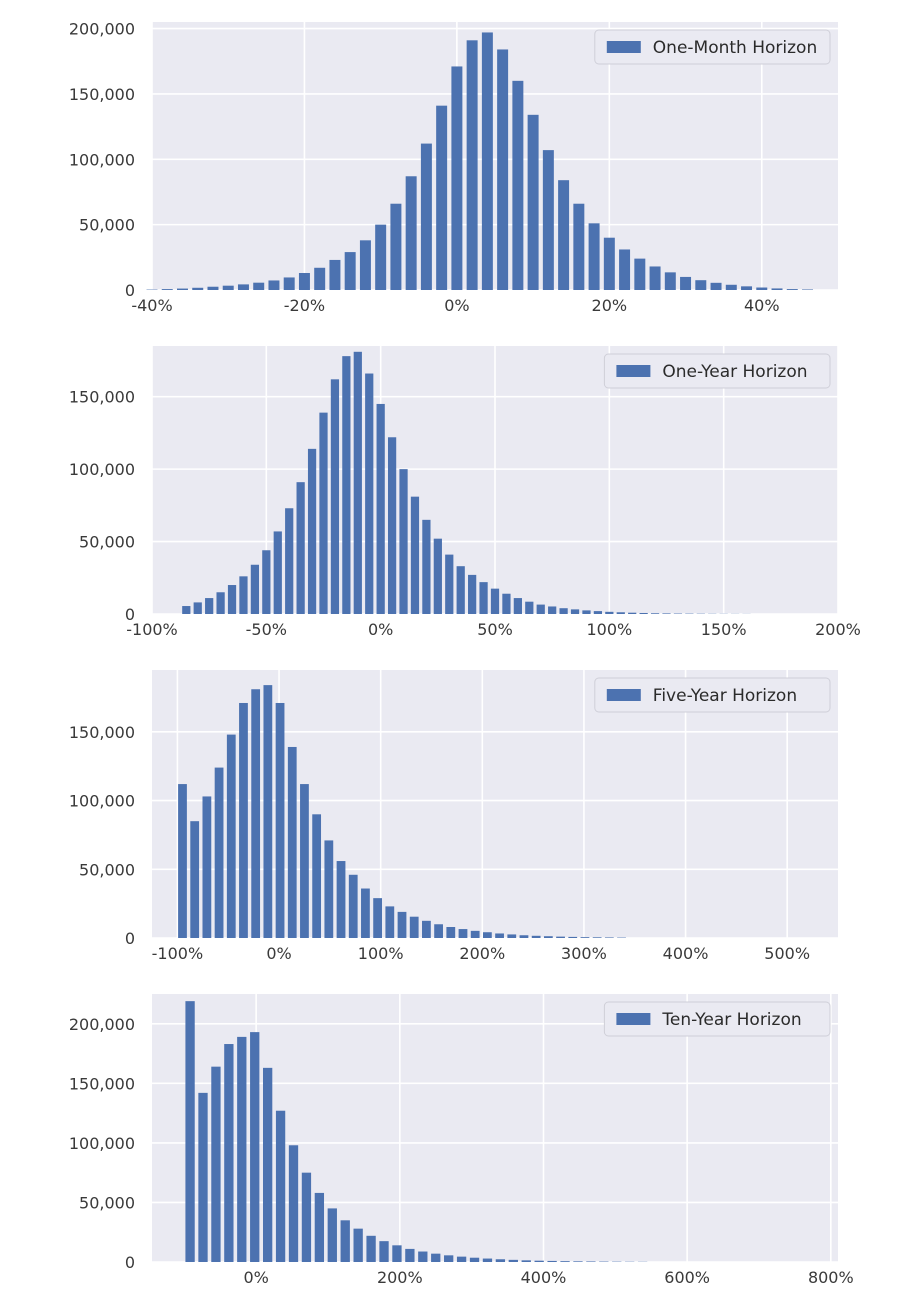  I want to click on chart-1-y-tick-label: 150,000, so click(102, 94).